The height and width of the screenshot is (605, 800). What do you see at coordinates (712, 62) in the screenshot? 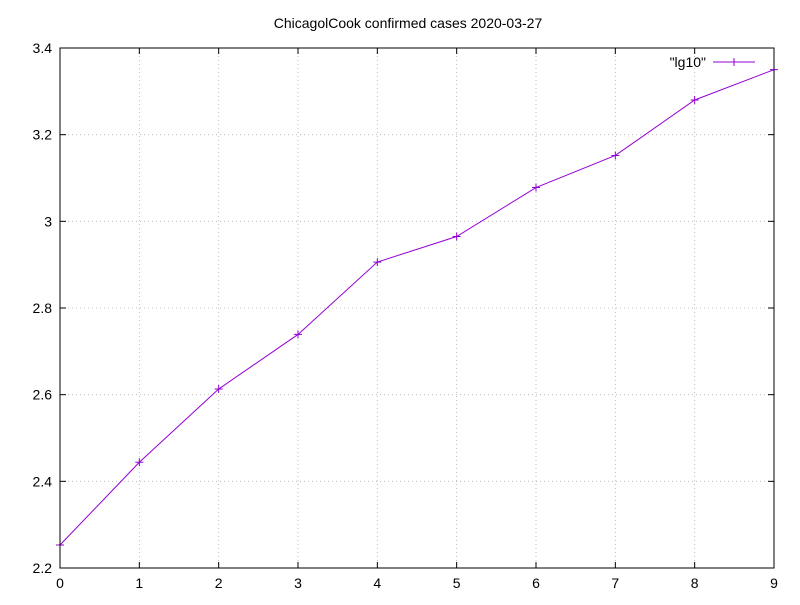
I see `legend: "lg10"` at bounding box center [712, 62].